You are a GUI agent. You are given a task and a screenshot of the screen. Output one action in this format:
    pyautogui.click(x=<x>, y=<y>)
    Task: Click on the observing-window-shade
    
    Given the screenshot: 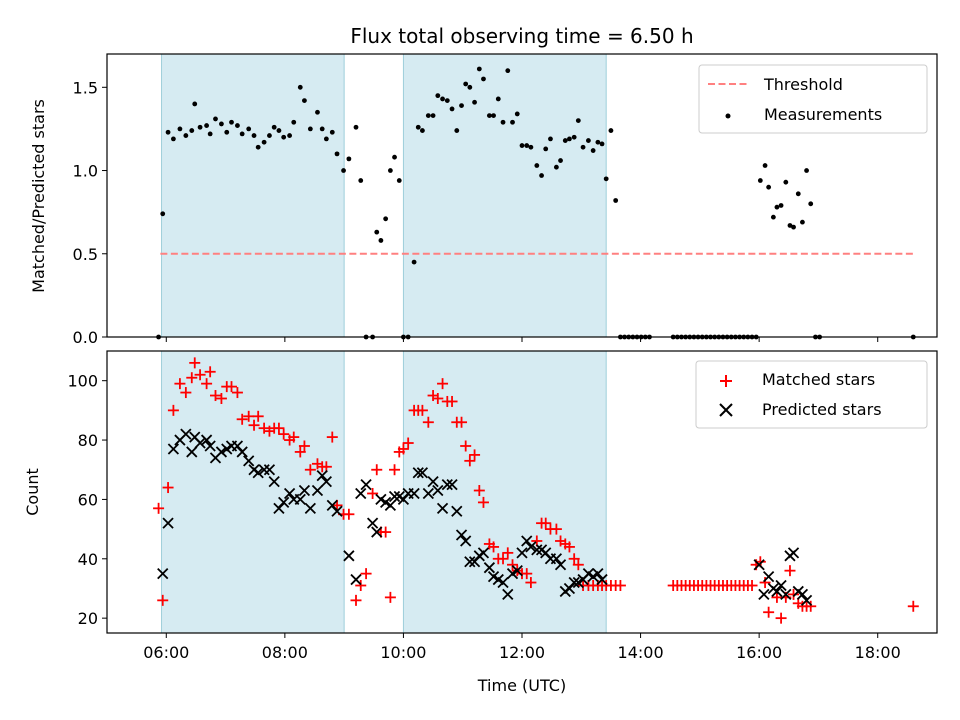 What is the action you would take?
    pyautogui.click(x=253, y=195)
    